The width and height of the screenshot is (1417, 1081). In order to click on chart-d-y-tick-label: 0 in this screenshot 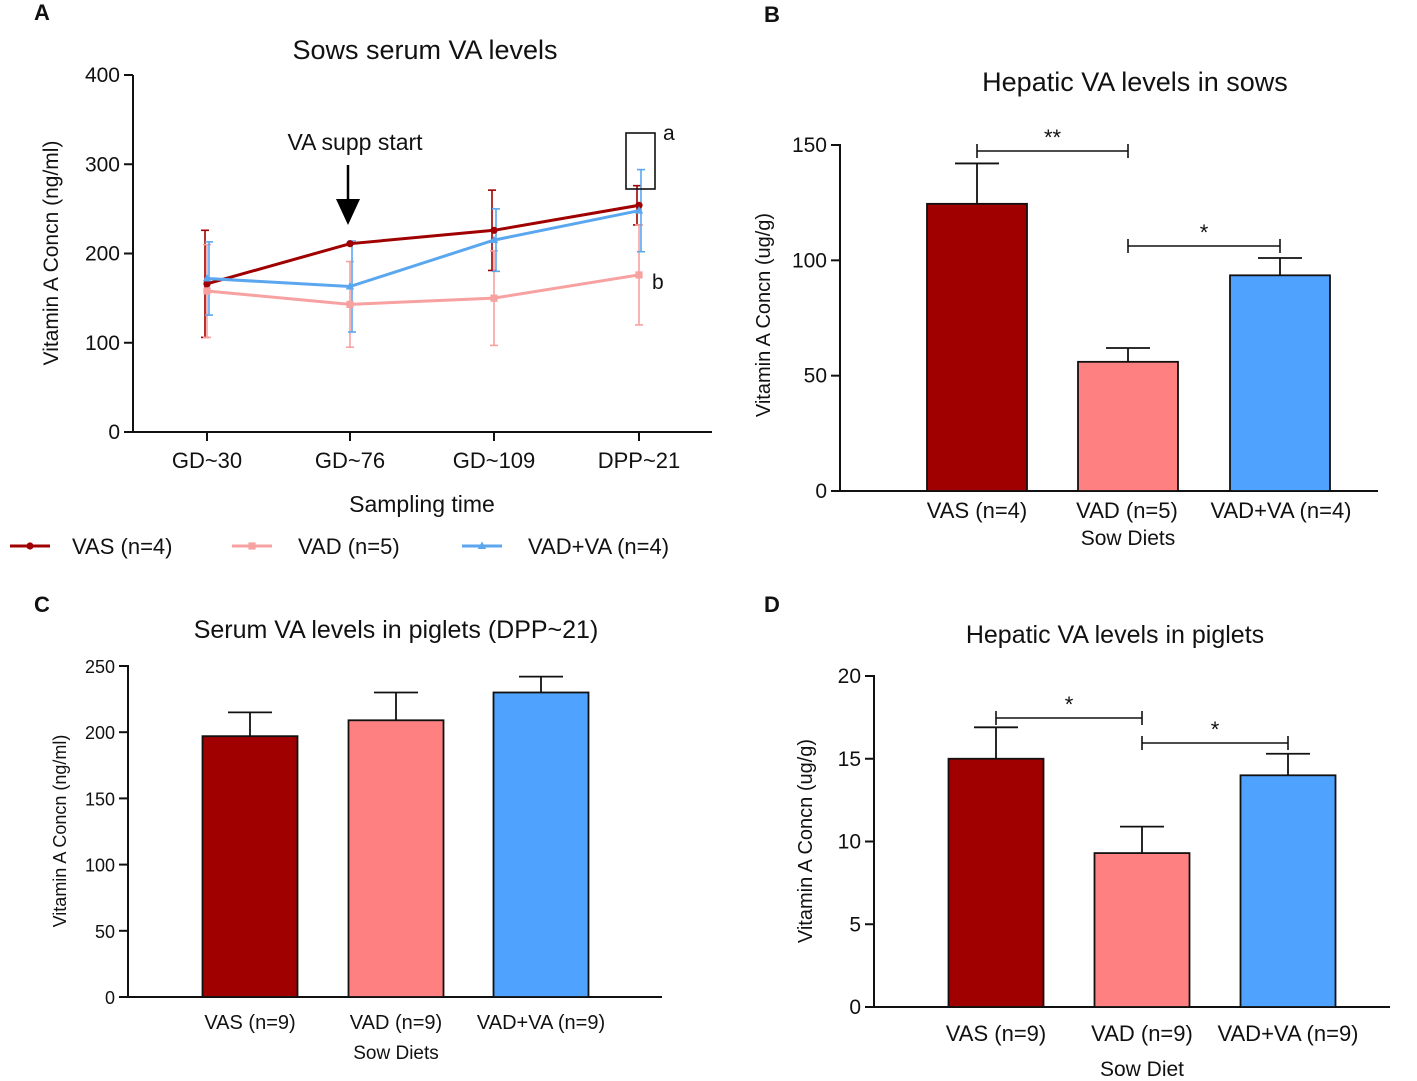, I will do `click(855, 1007)`.